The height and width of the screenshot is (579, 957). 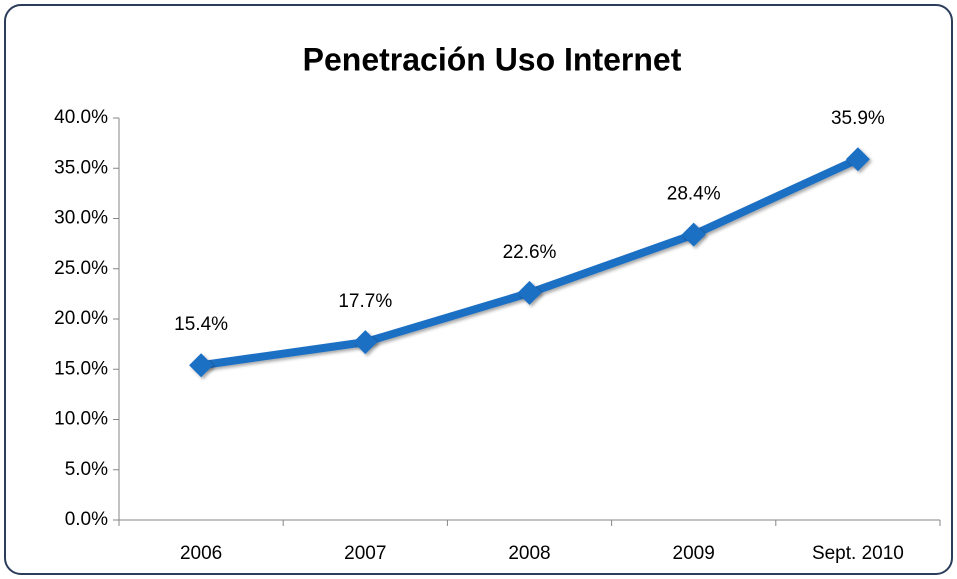 What do you see at coordinates (365, 553) in the screenshot?
I see `x-tick-label: 2007` at bounding box center [365, 553].